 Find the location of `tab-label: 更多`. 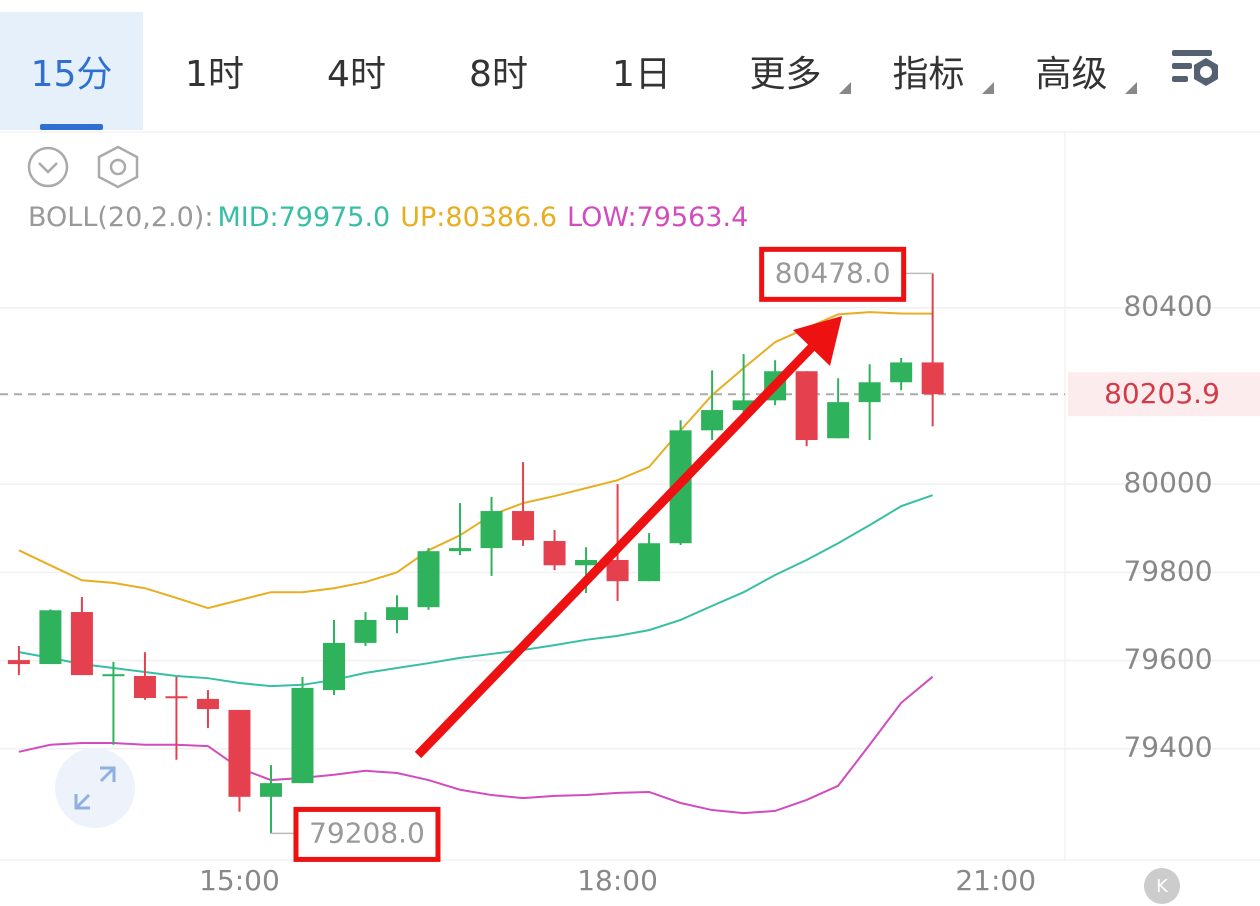

tab-label: 更多 is located at coordinates (785, 74).